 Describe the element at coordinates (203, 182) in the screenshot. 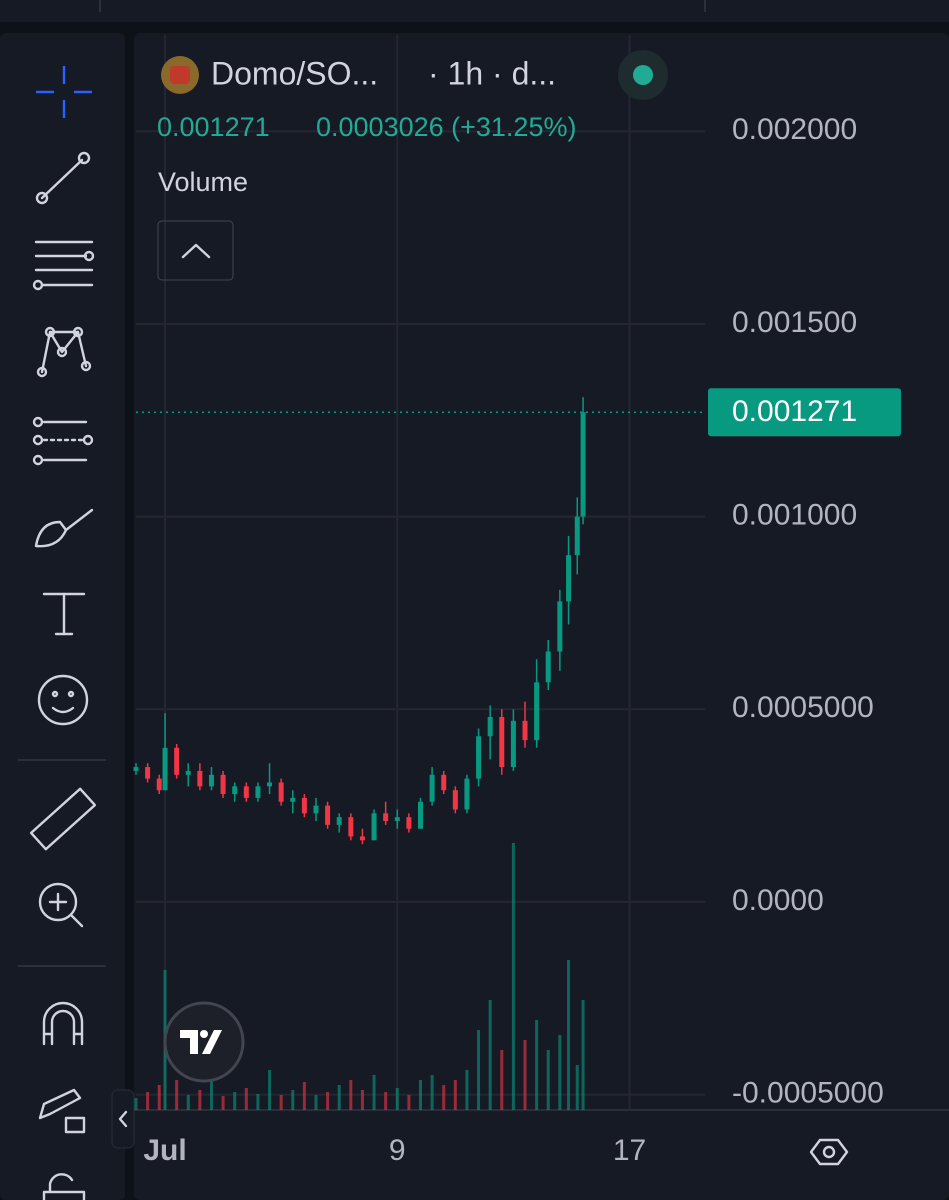

I see `indicator-label: Volume` at that location.